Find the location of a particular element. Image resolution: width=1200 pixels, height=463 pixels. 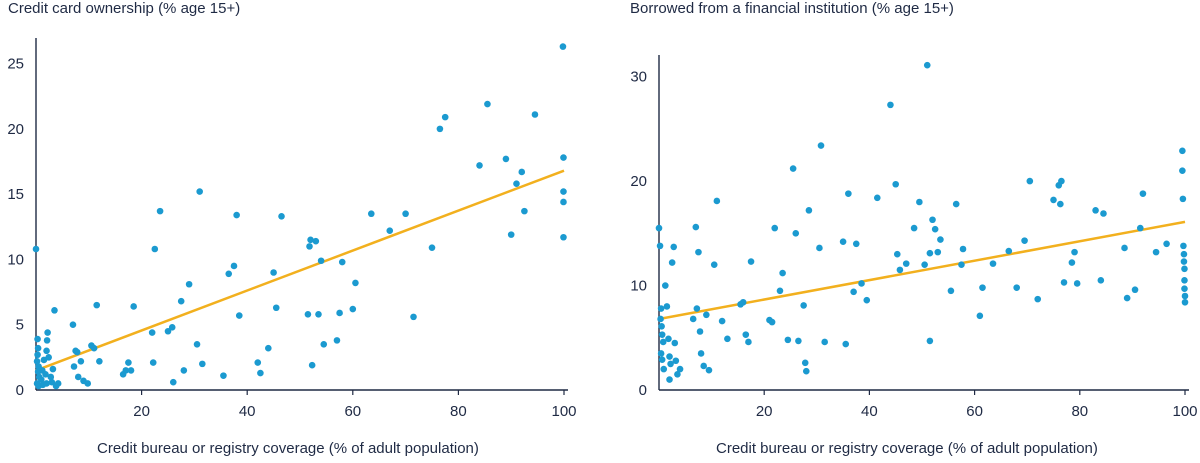

x-tick-label: 40 is located at coordinates (869, 411).